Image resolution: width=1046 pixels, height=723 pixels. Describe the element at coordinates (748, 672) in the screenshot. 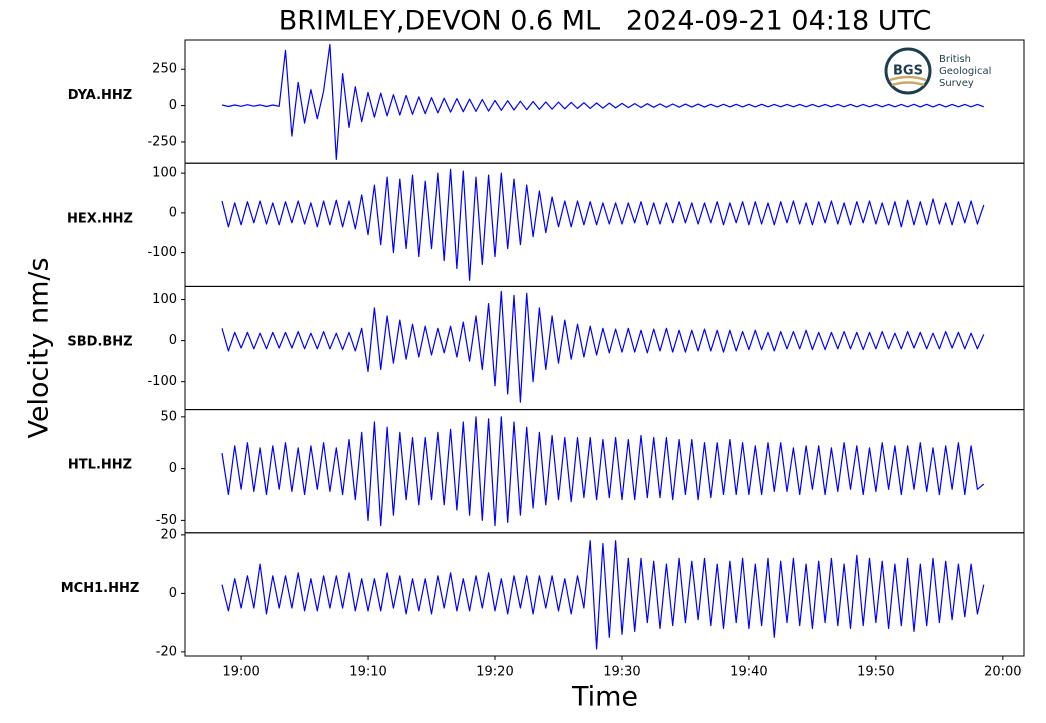

I see `x-tick-label: 19:40` at that location.